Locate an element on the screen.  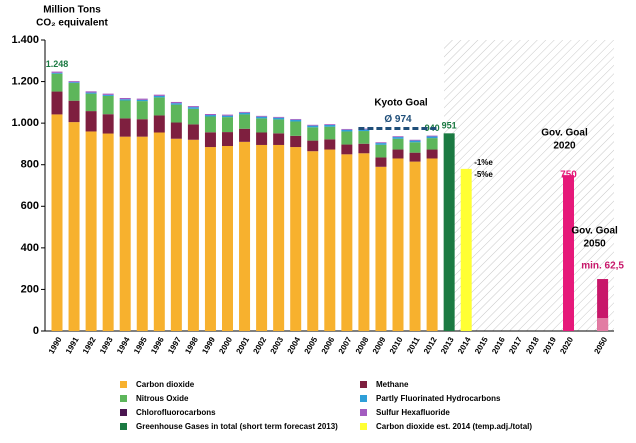
goal-bar is located at coordinates (568, 253).